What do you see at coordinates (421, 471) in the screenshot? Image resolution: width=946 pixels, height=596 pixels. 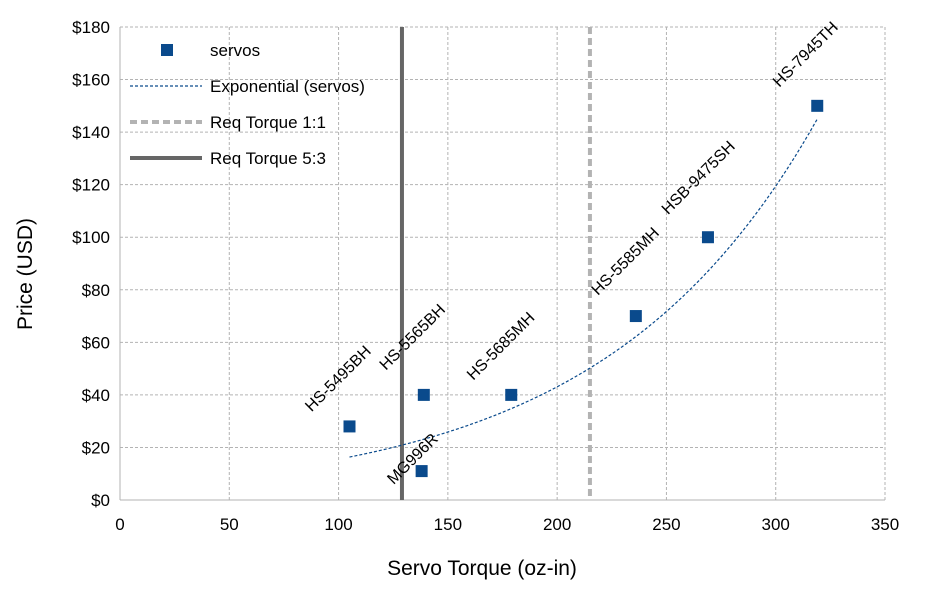 I see `data-point-mg996r` at bounding box center [421, 471].